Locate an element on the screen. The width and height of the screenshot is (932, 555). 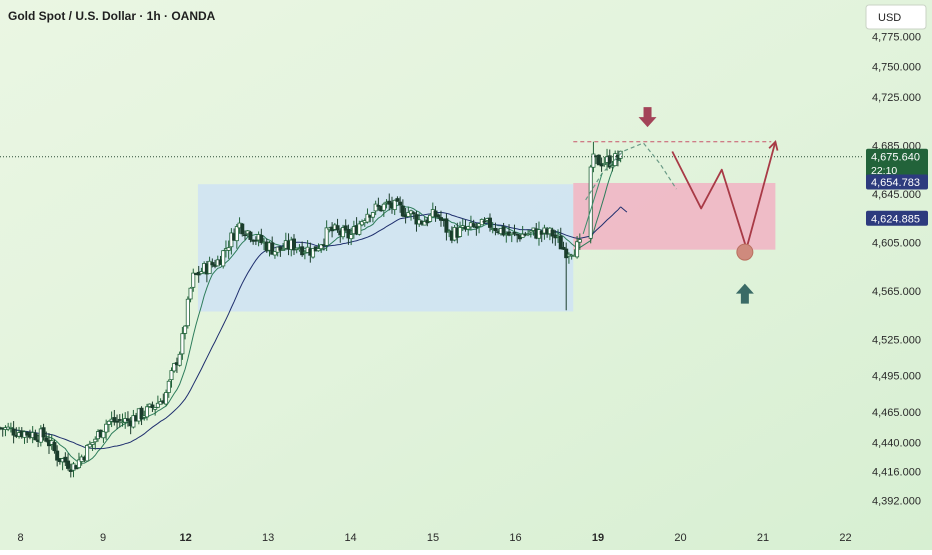
current-price-tag is located at coordinates (897, 163).